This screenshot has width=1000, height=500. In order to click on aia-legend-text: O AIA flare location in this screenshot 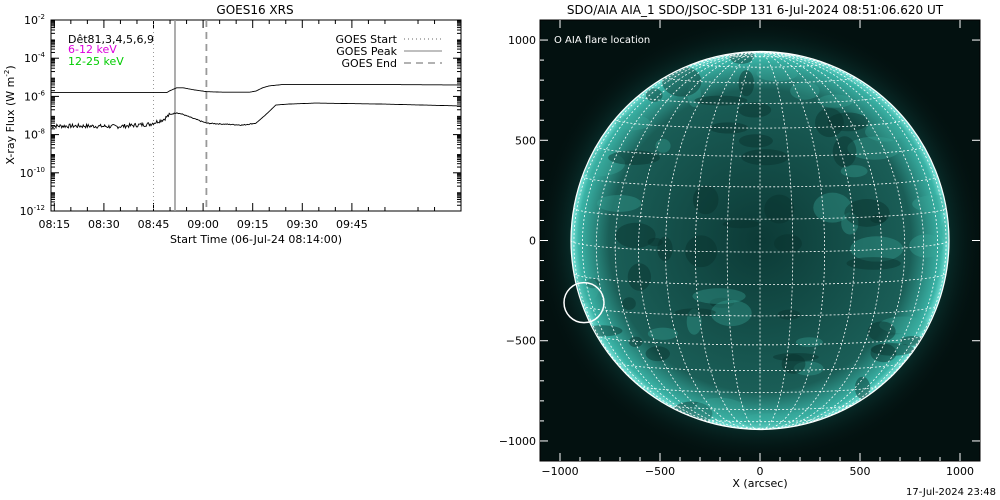, I will do `click(602, 40)`.